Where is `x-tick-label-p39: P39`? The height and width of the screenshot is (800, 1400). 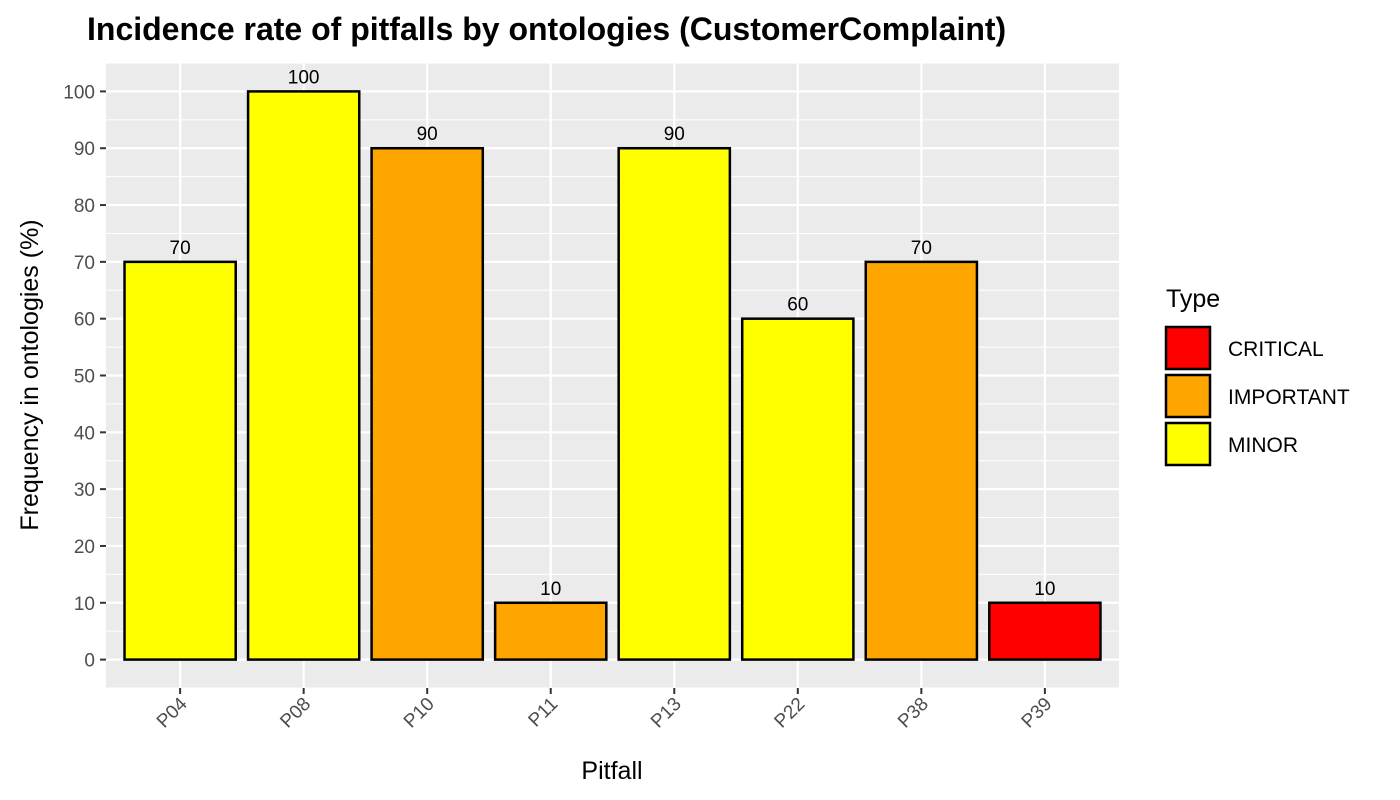 x-tick-label-p39: P39 is located at coordinates (1037, 713).